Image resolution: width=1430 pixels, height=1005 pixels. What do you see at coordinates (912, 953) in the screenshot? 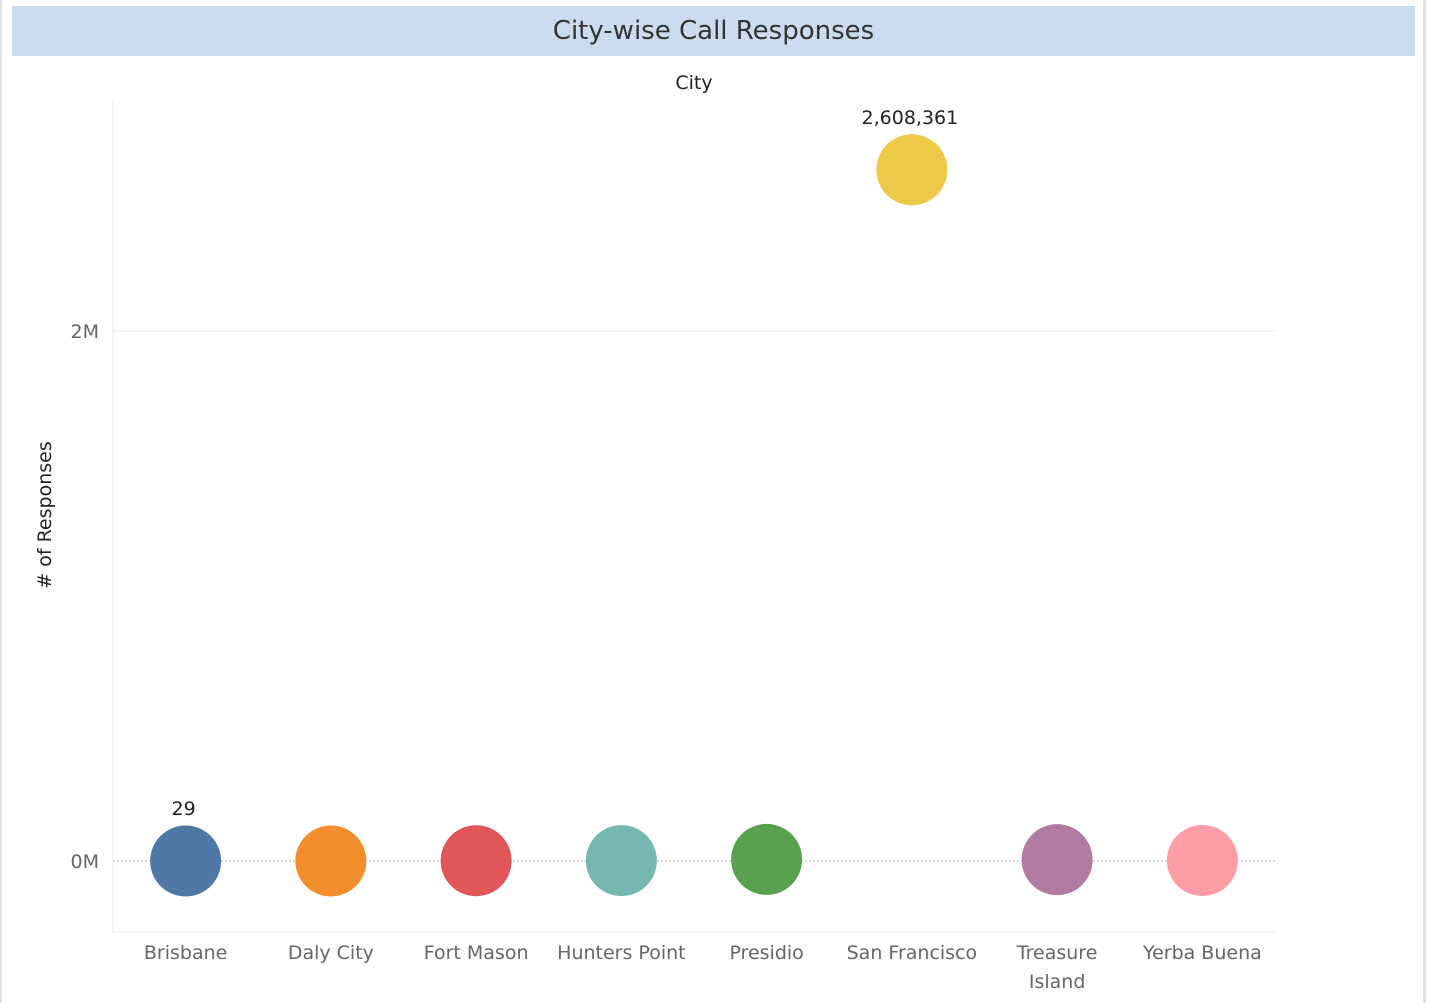
I see `x-tick-label: San Francisco` at bounding box center [912, 953].